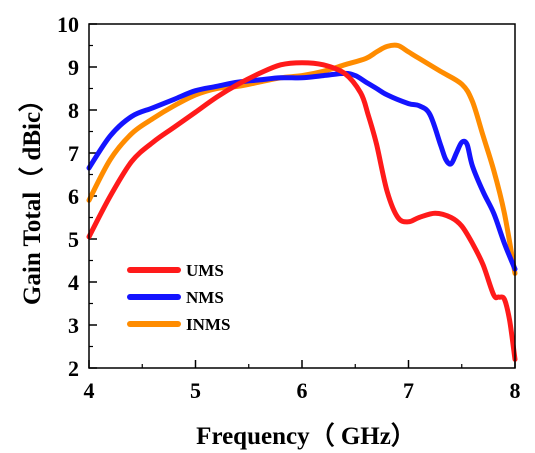 This screenshot has width=535, height=453. Describe the element at coordinates (306, 435) in the screenshot. I see `x-axis-title: Frequency（ GHz）` at that location.